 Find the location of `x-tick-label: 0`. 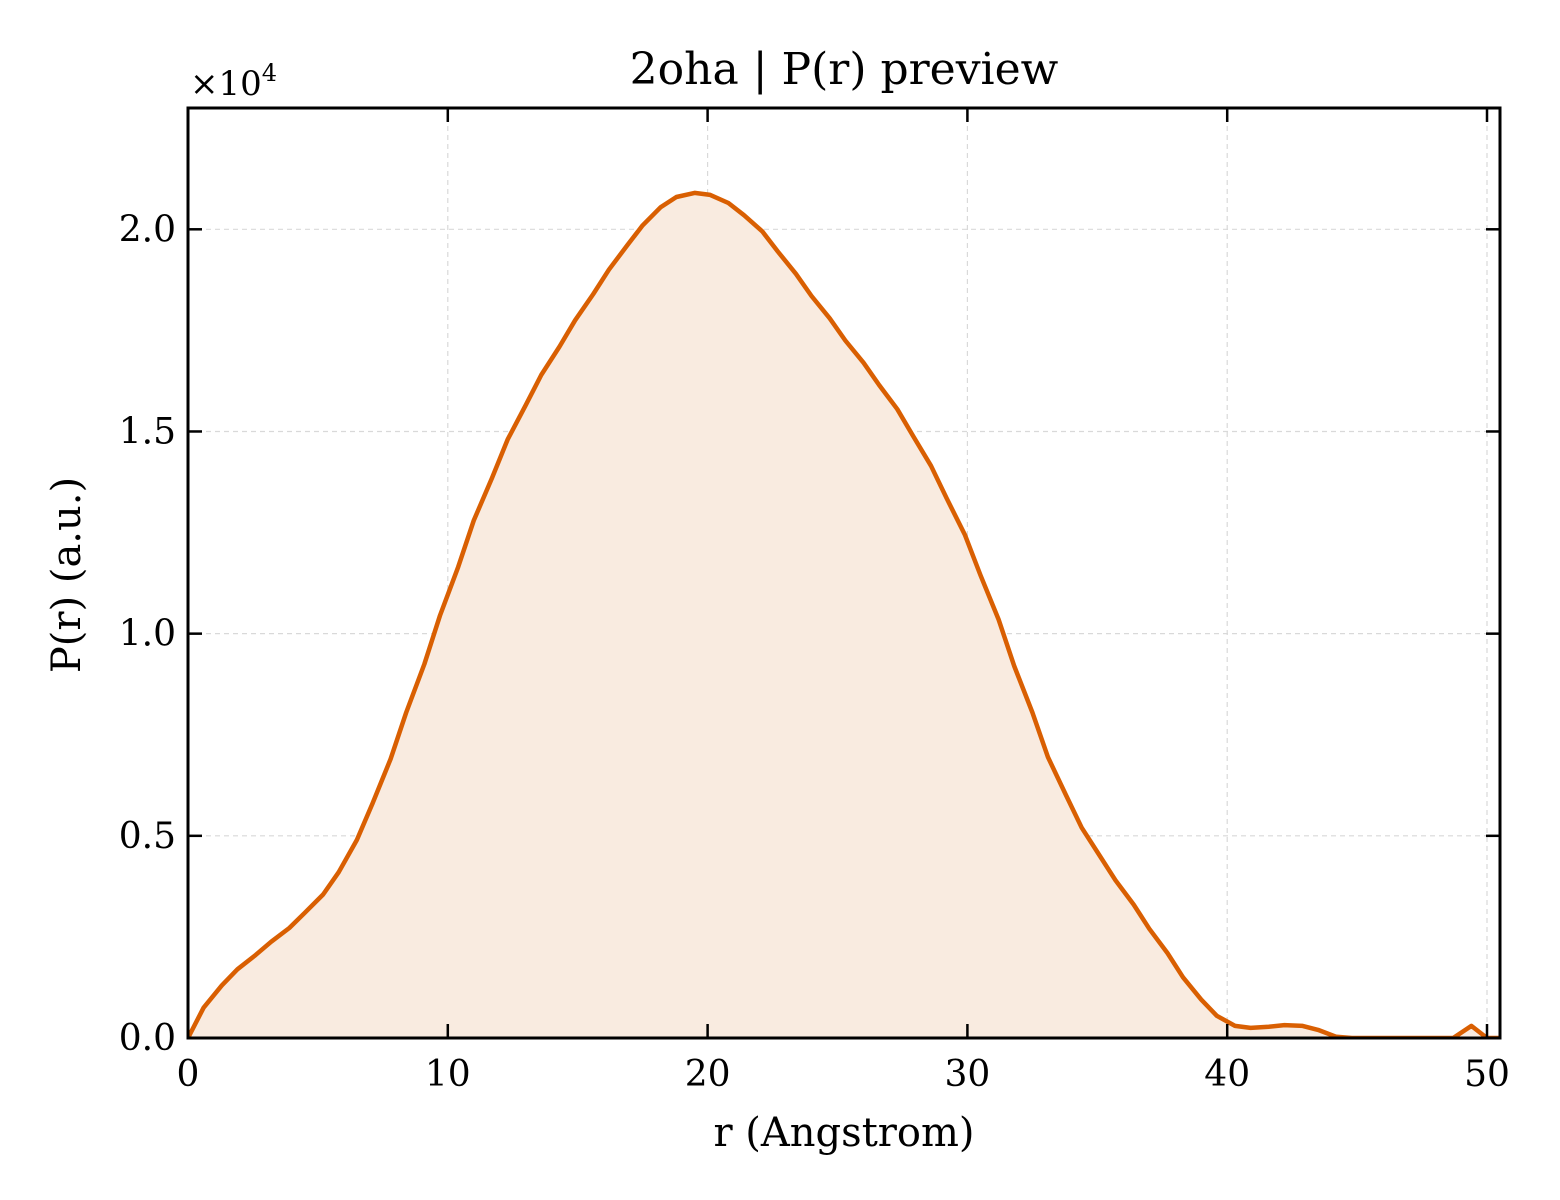

x-tick-label: 0 is located at coordinates (188, 1074).